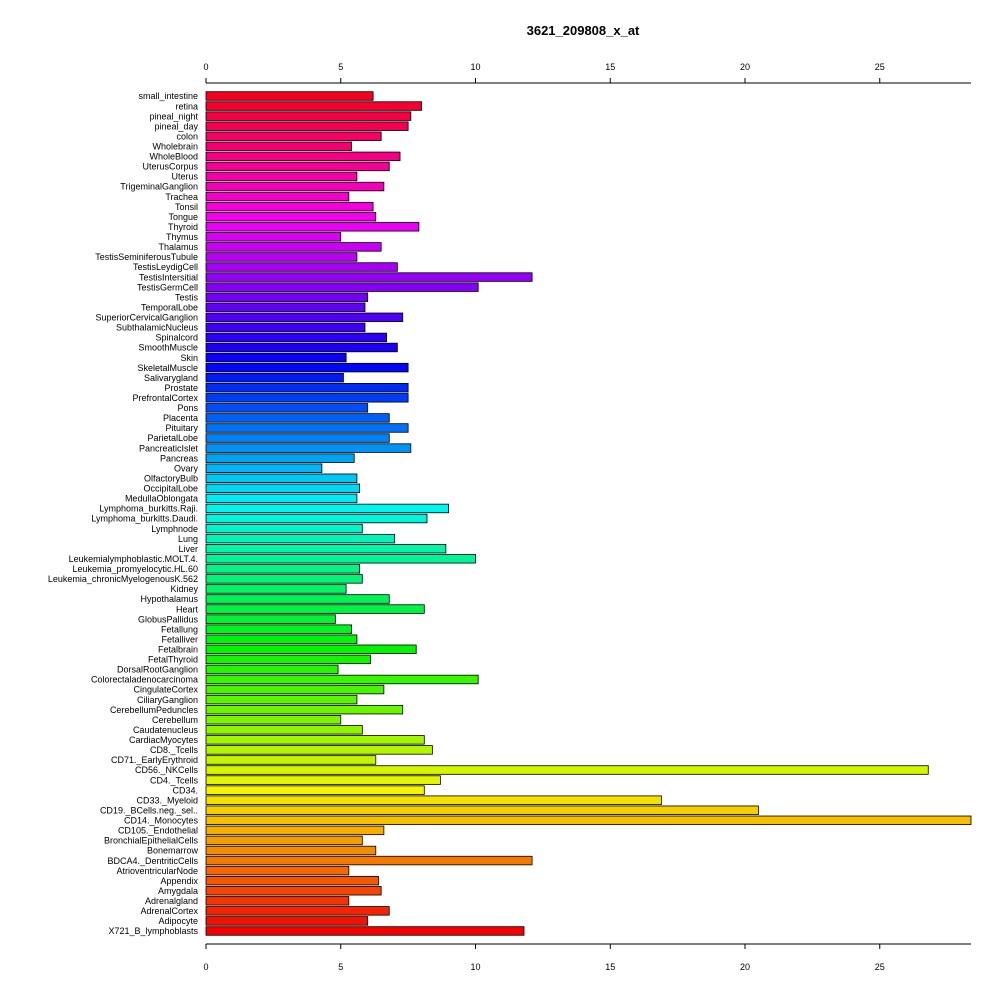 Image resolution: width=1000 pixels, height=1000 pixels. Describe the element at coordinates (880, 67) in the screenshot. I see `top-axis-tick-label: 25` at that location.